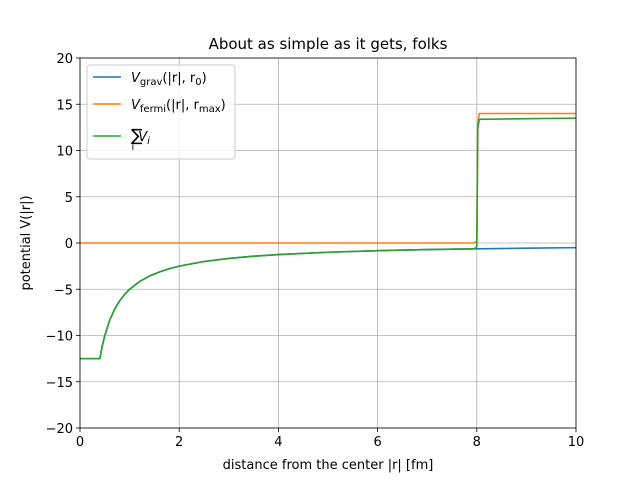  Describe the element at coordinates (80, 442) in the screenshot. I see `x-tick-label: 0` at that location.